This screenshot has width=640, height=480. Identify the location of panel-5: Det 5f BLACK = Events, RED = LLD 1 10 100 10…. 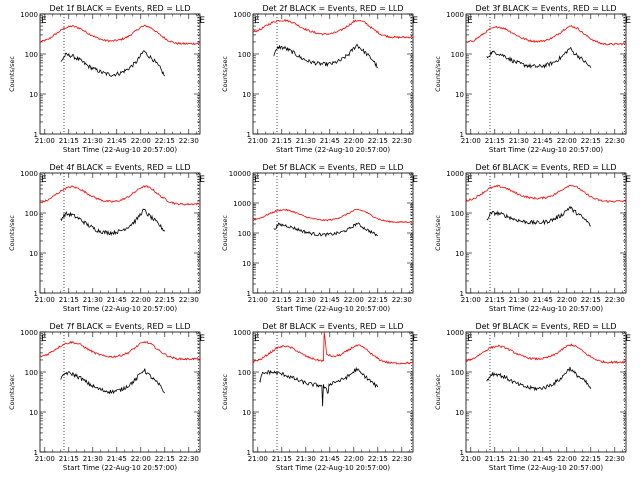
(319, 238).